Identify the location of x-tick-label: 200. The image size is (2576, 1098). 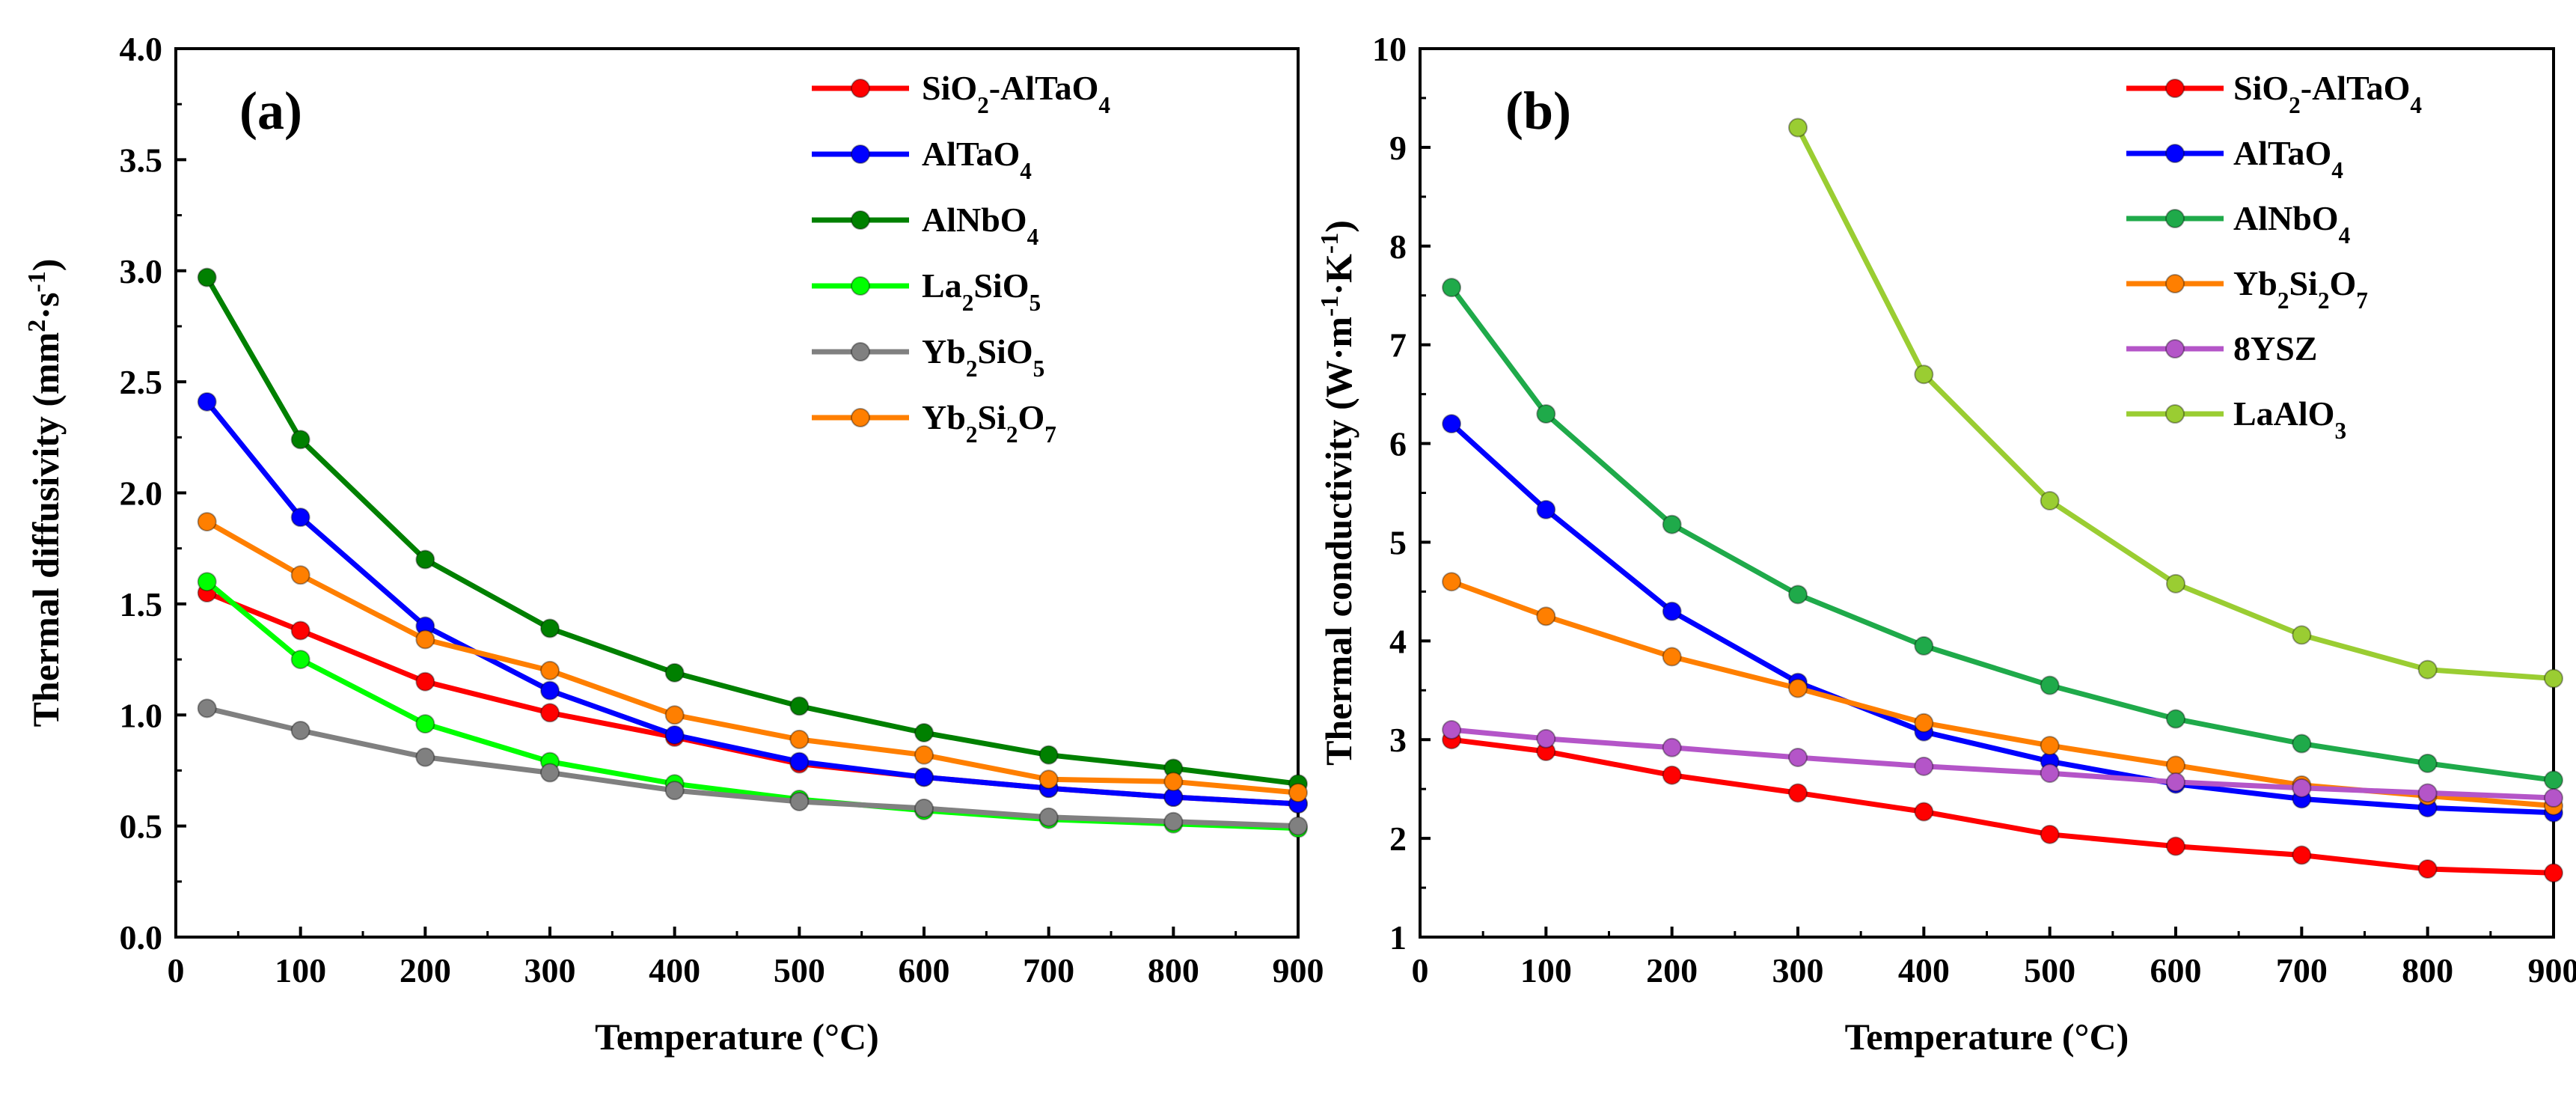
(425, 970).